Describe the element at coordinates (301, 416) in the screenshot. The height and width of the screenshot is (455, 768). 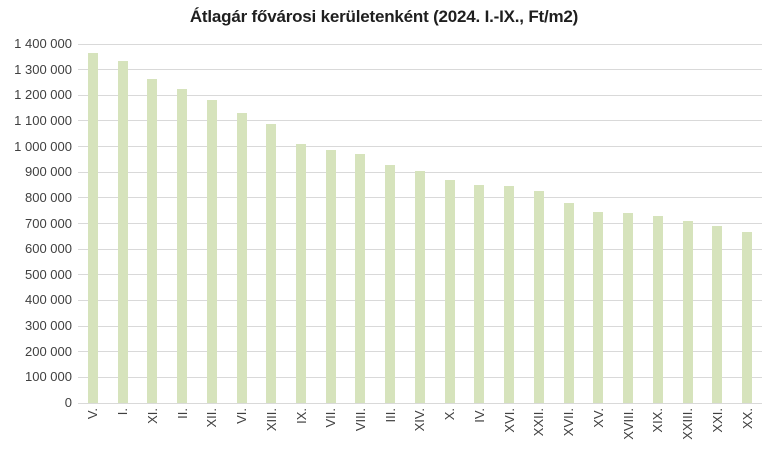
I see `x-tick-label: IX.` at that location.